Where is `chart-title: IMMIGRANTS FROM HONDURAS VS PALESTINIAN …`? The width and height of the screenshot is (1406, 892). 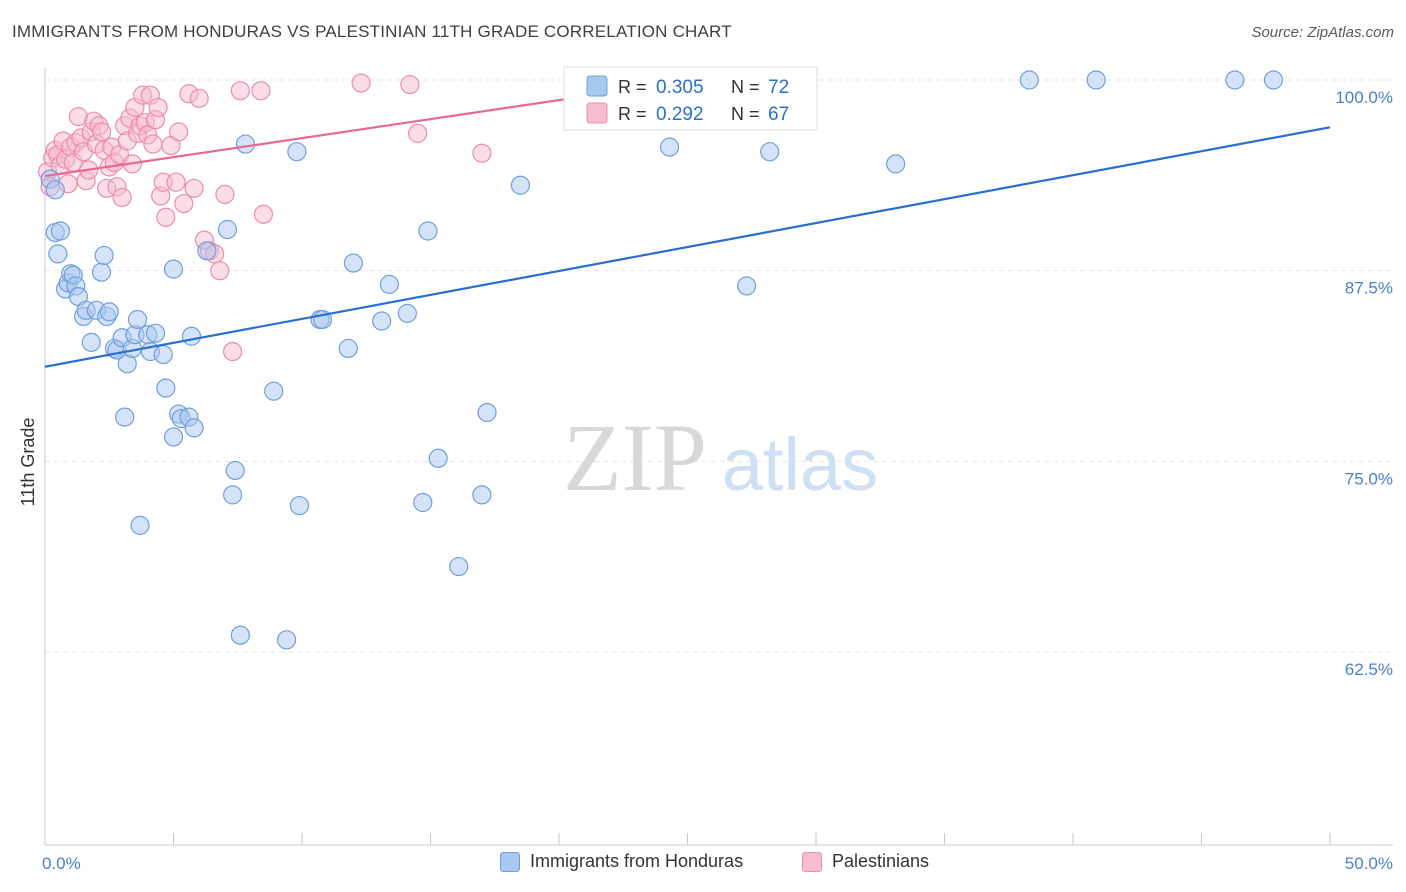 chart-title: IMMIGRANTS FROM HONDURAS VS PALESTINIAN … is located at coordinates (372, 31).